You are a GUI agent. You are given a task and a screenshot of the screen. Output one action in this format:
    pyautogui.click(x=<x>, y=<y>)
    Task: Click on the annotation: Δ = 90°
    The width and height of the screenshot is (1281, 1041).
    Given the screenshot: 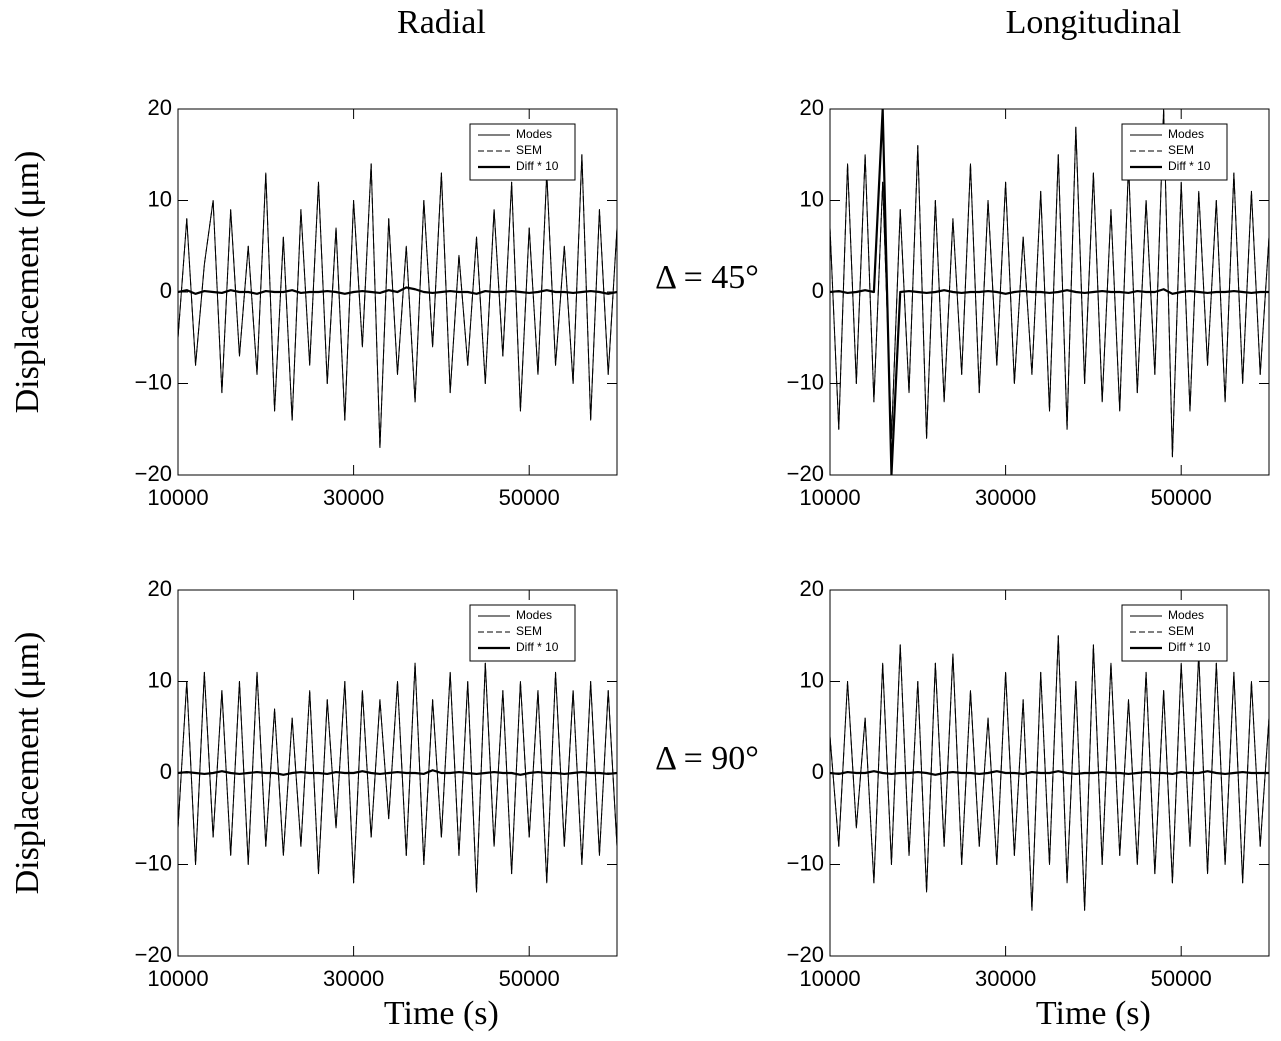 What is the action you would take?
    pyautogui.click(x=707, y=758)
    